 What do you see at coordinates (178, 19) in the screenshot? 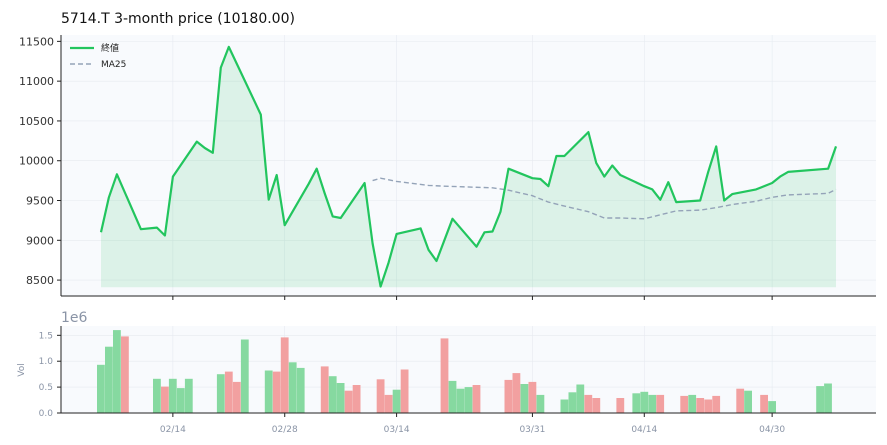
I see `chart-title: 5714.T 3-month price (10180.00)` at bounding box center [178, 19].